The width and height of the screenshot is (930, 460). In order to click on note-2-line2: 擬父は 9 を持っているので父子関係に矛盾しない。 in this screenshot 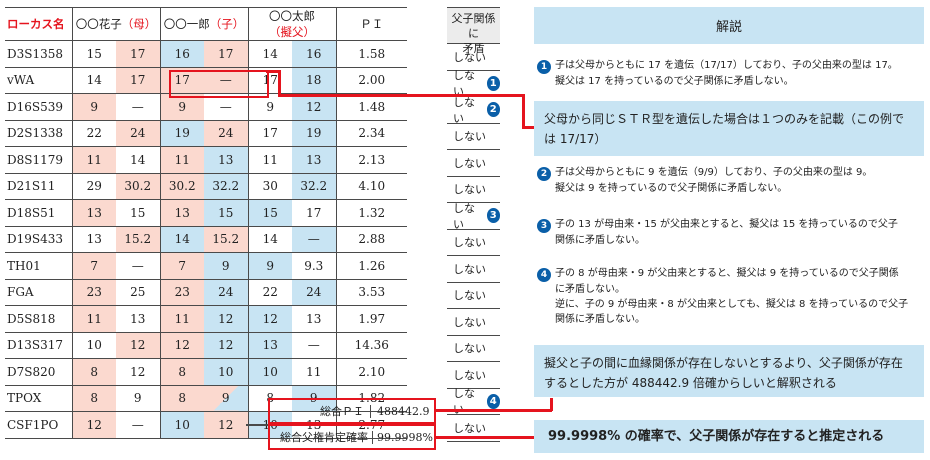, I will do `click(671, 188)`.